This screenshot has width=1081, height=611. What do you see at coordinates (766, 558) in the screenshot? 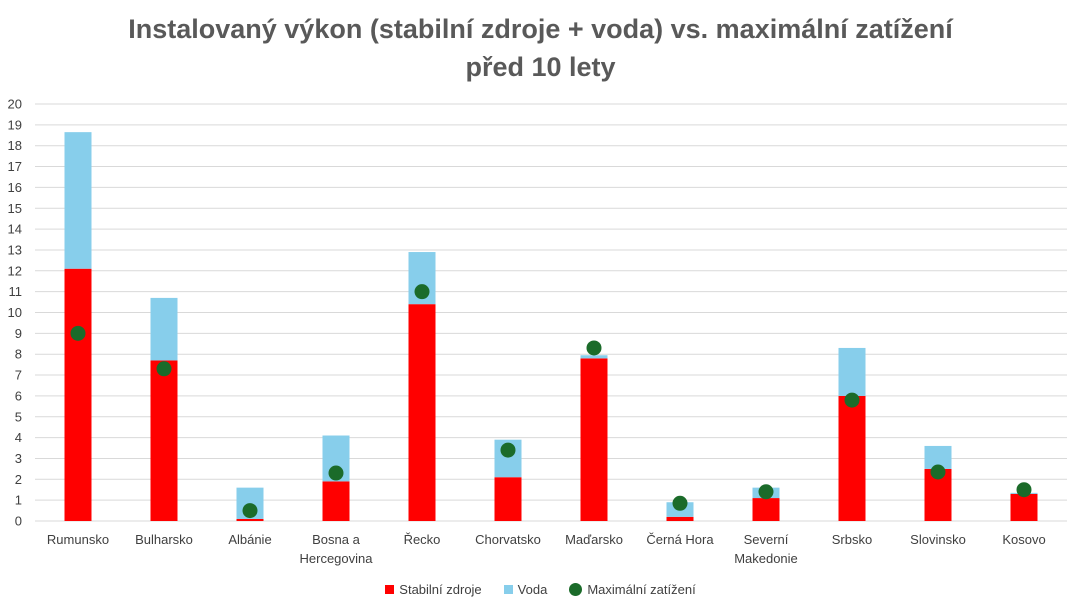
I see `x-tick-label: Makedonie` at bounding box center [766, 558].